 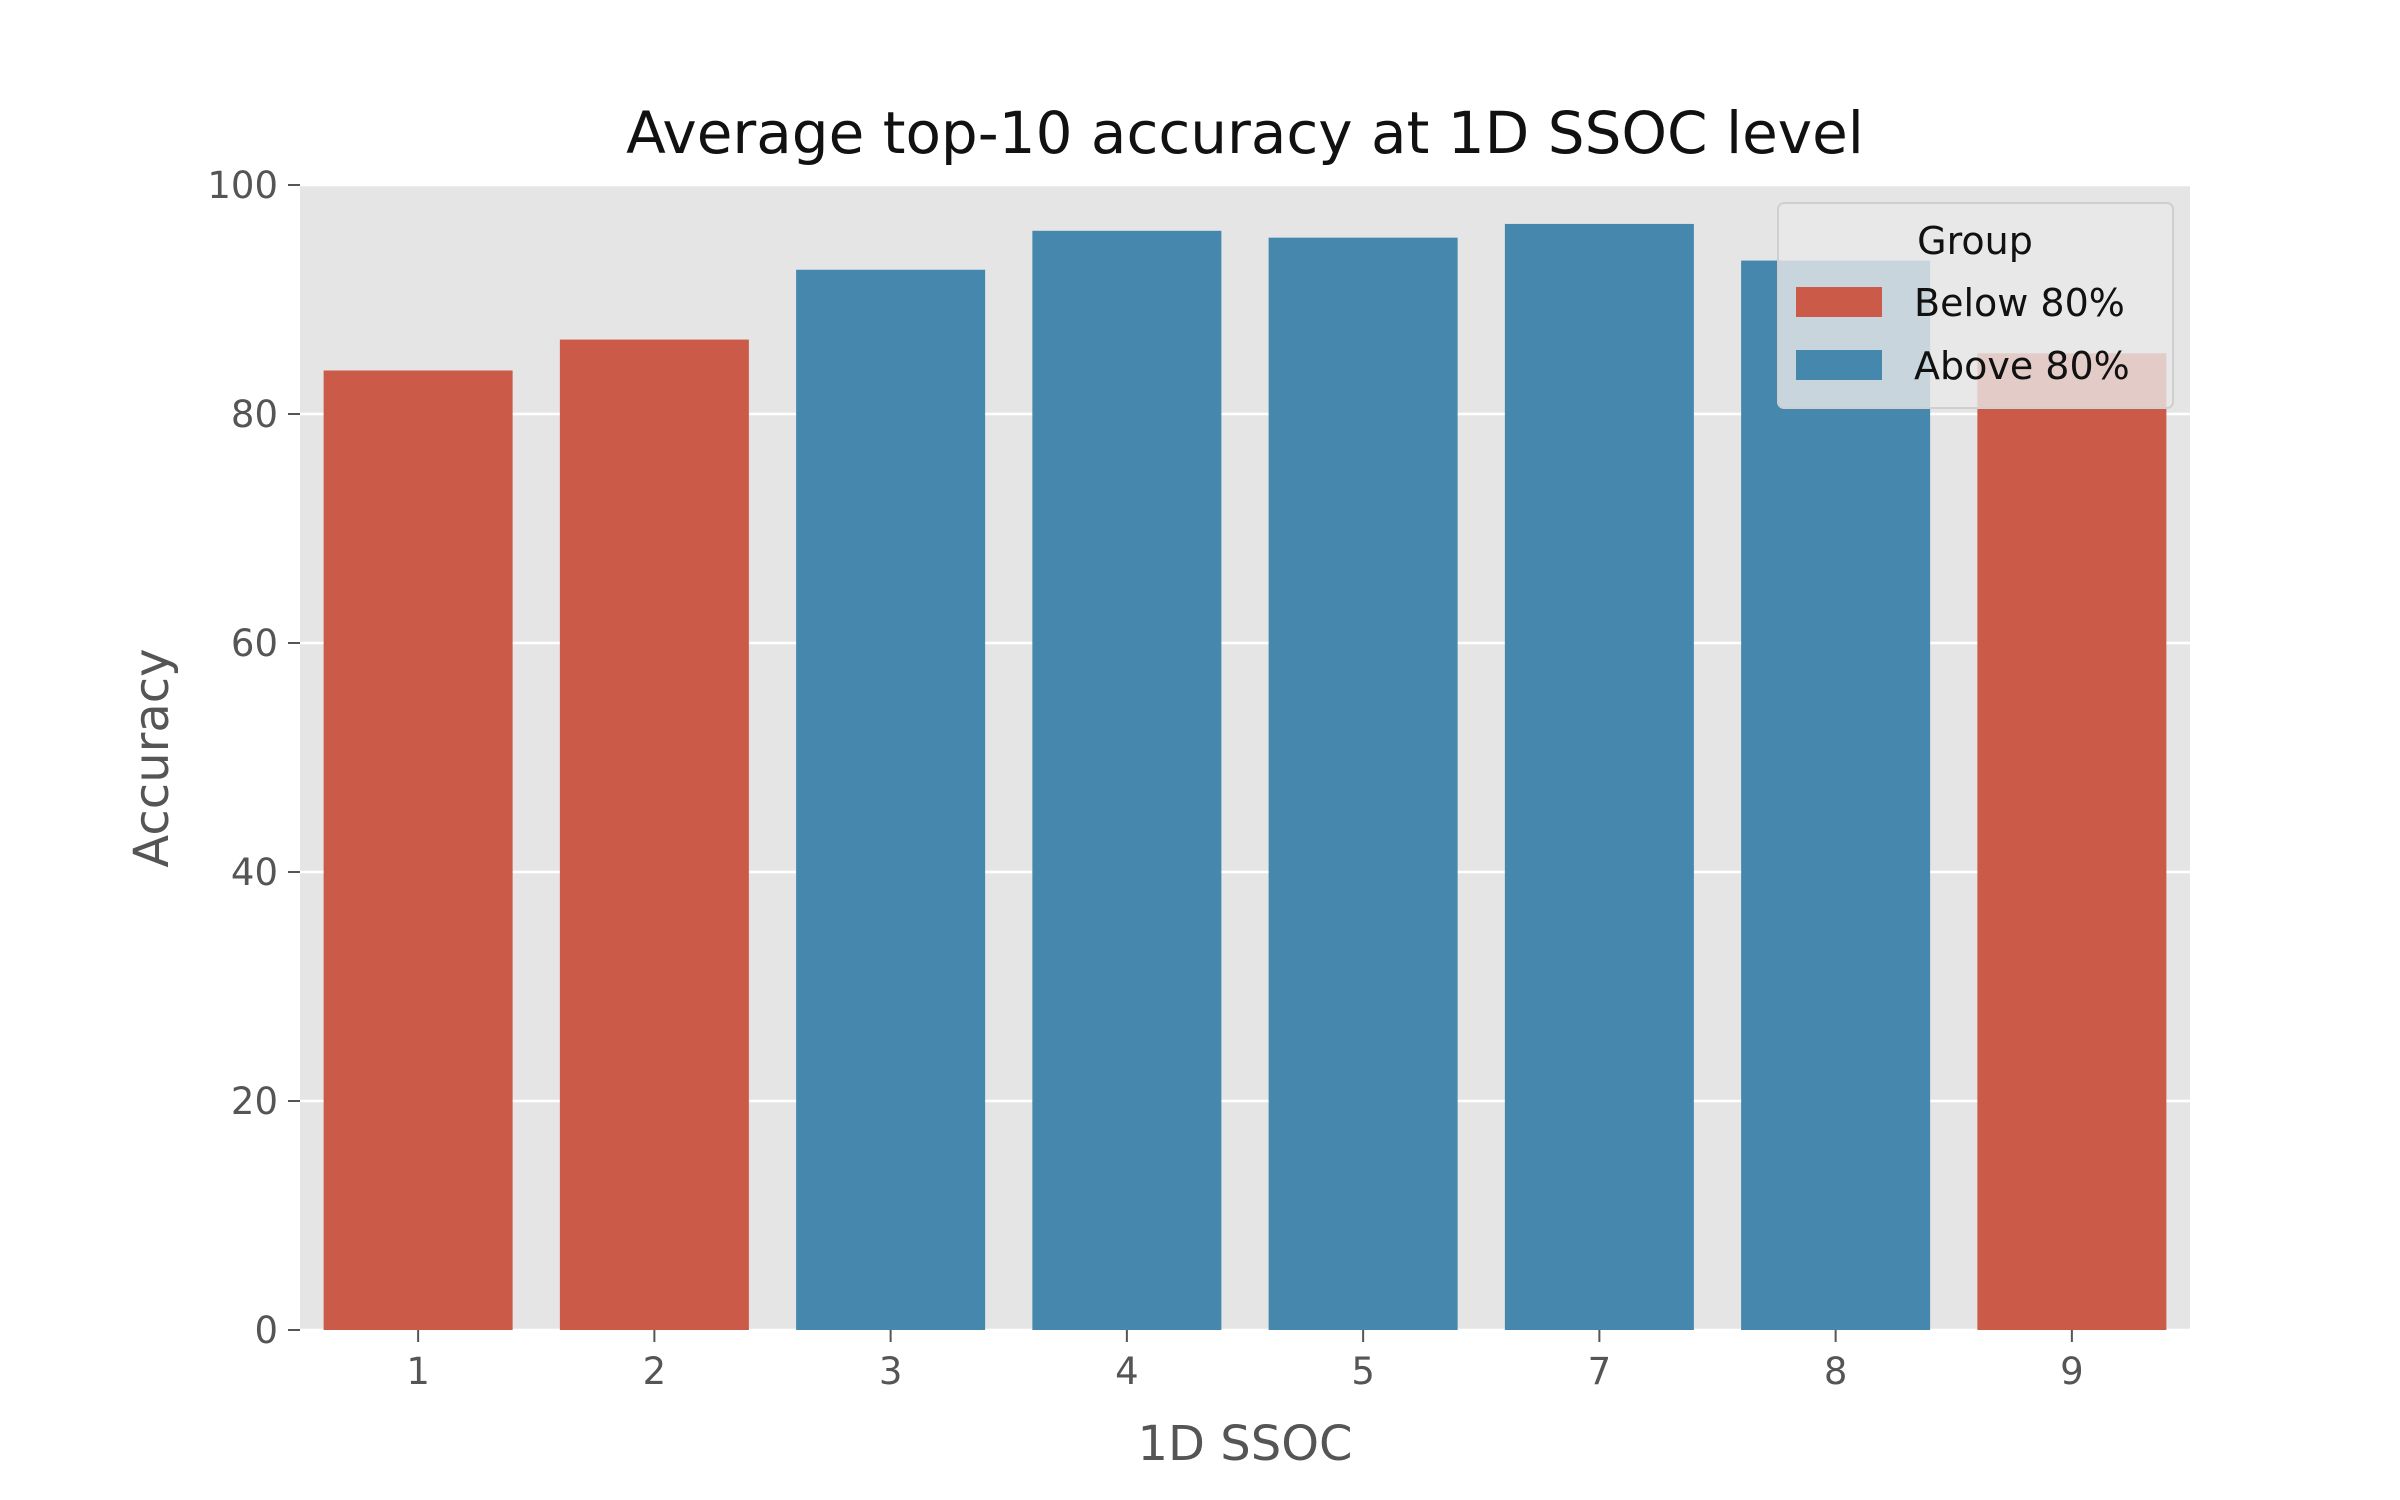 I want to click on x-tick-label: 1, so click(x=418, y=1371).